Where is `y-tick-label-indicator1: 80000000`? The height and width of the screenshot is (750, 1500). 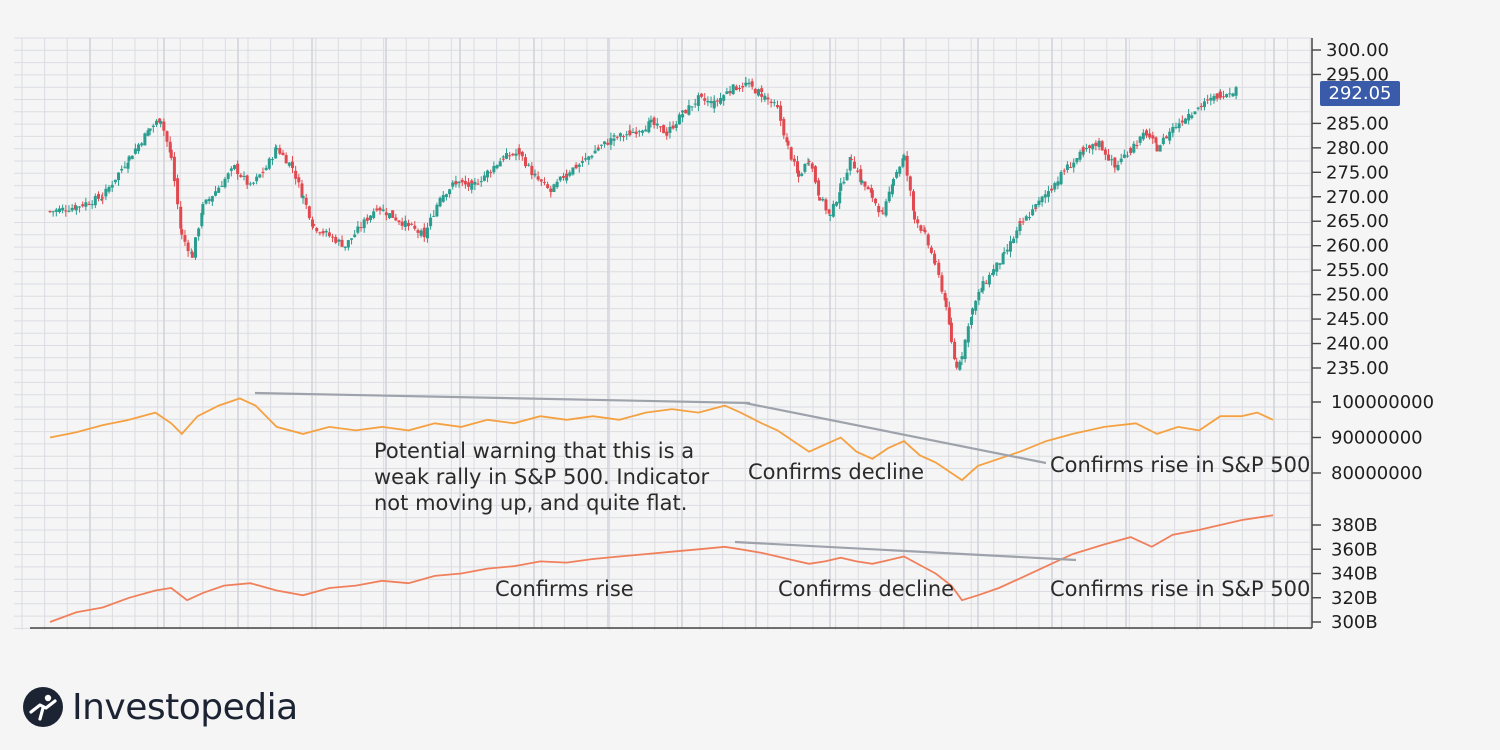 y-tick-label-indicator1: 80000000 is located at coordinates (1377, 473).